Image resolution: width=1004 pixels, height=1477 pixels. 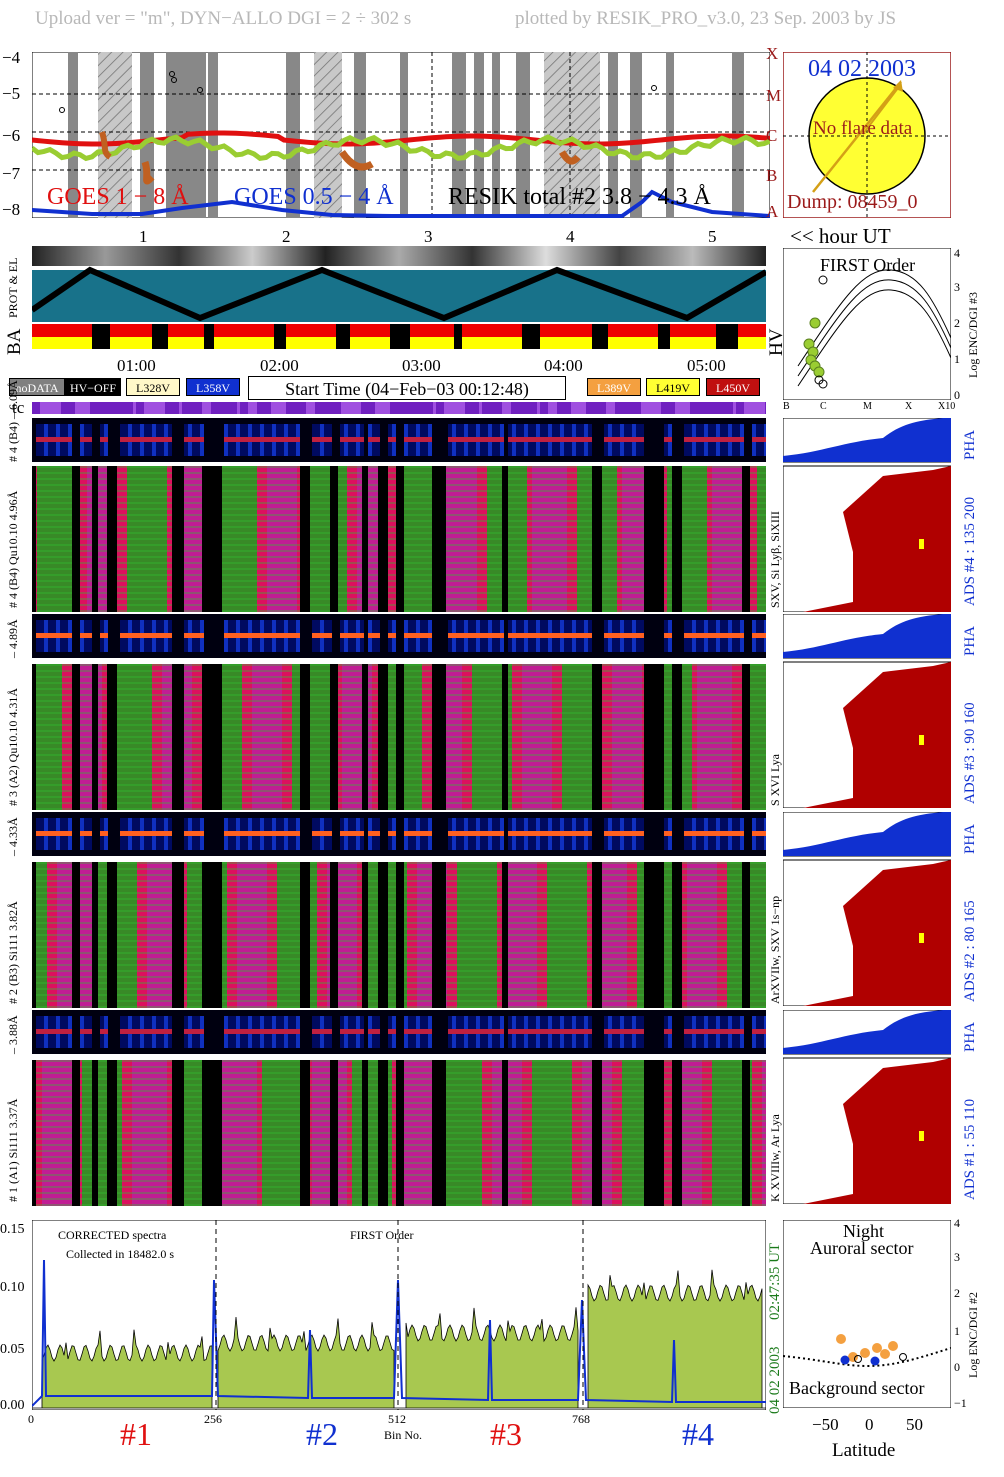 What do you see at coordinates (957, 1367) in the screenshot?
I see `map-ytick: 0` at bounding box center [957, 1367].